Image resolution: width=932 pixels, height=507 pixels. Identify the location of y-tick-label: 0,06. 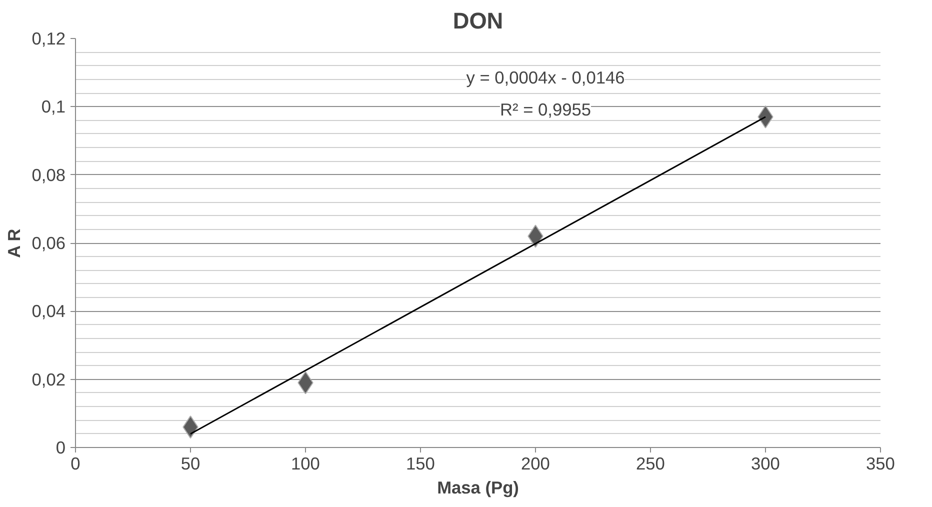
(49, 243).